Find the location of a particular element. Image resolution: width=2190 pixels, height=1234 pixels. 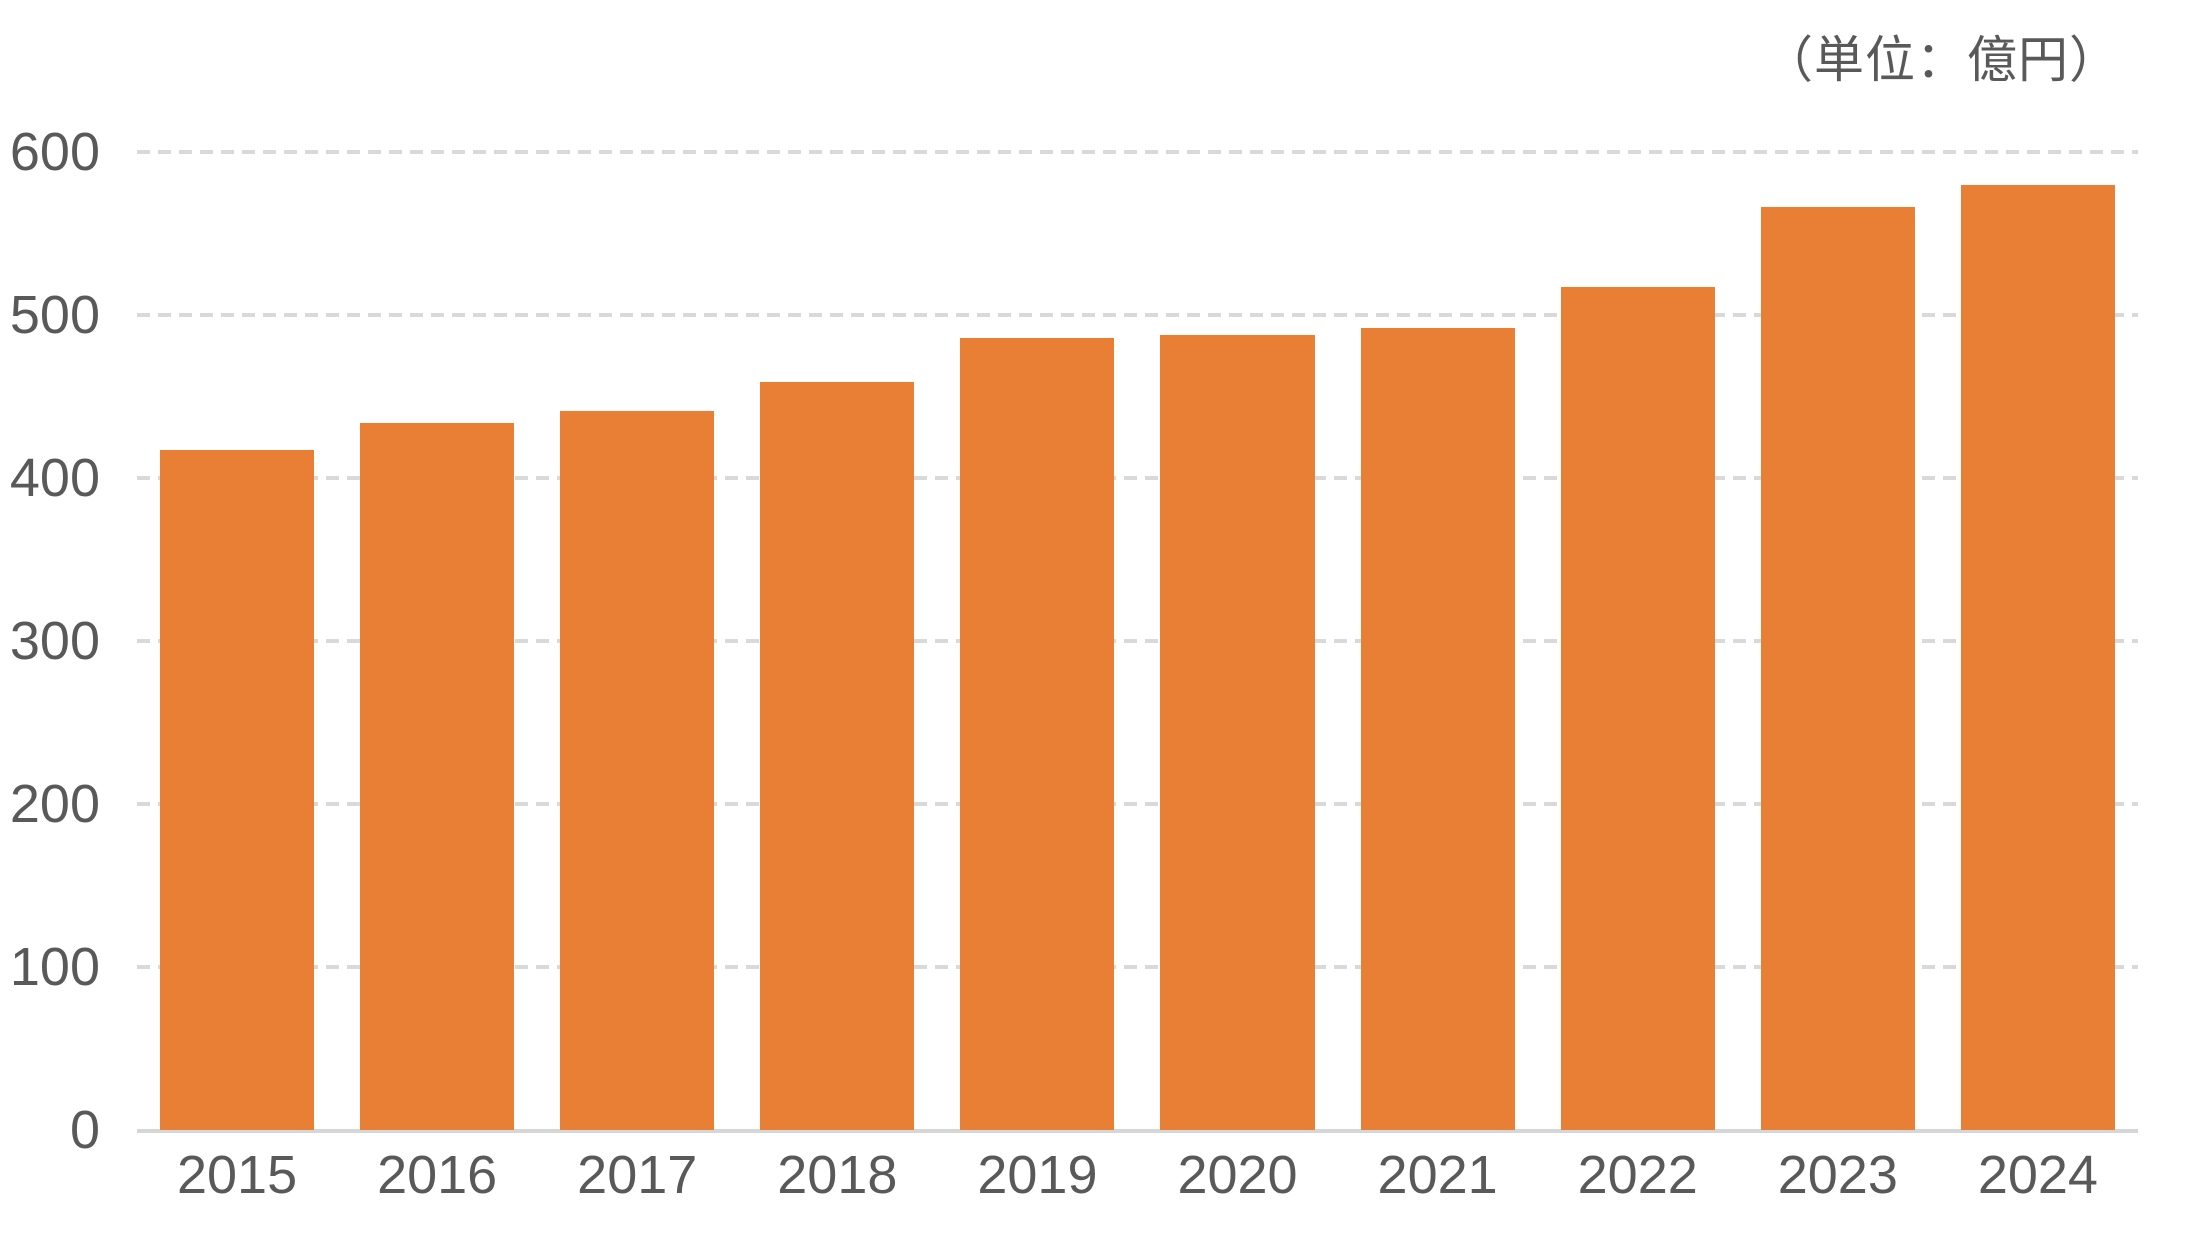

bar-2016 is located at coordinates (437, 776).